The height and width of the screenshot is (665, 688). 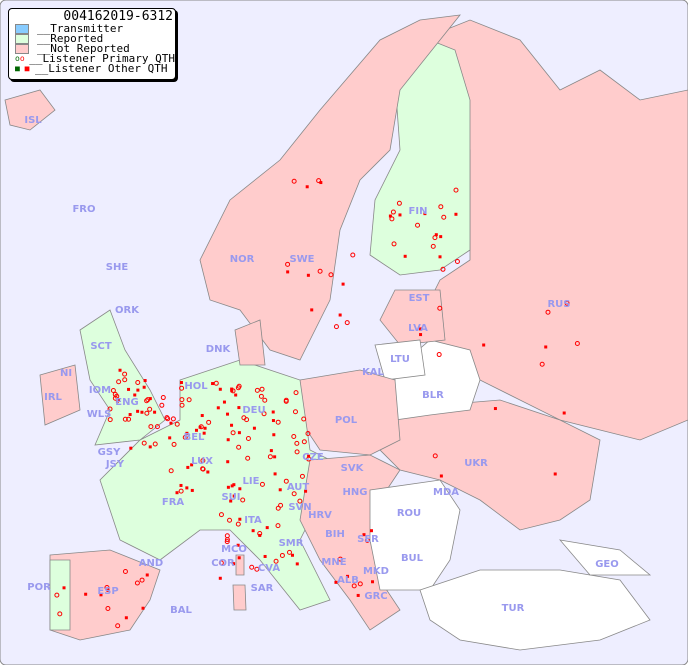 I want to click on country-romania-bulgaria, so click(x=415, y=535).